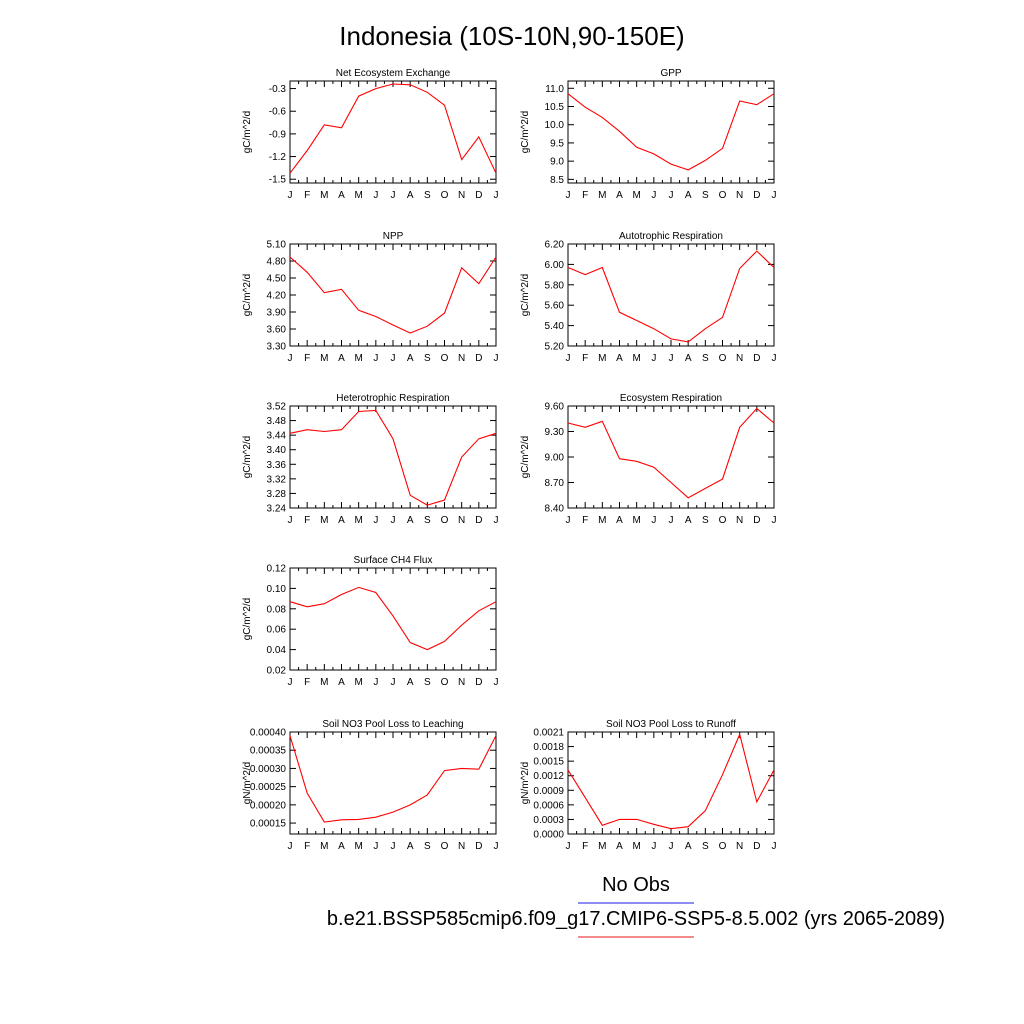 This screenshot has height=1024, width=1024. Describe the element at coordinates (670, 73) in the screenshot. I see `panel-title: GPP` at that location.